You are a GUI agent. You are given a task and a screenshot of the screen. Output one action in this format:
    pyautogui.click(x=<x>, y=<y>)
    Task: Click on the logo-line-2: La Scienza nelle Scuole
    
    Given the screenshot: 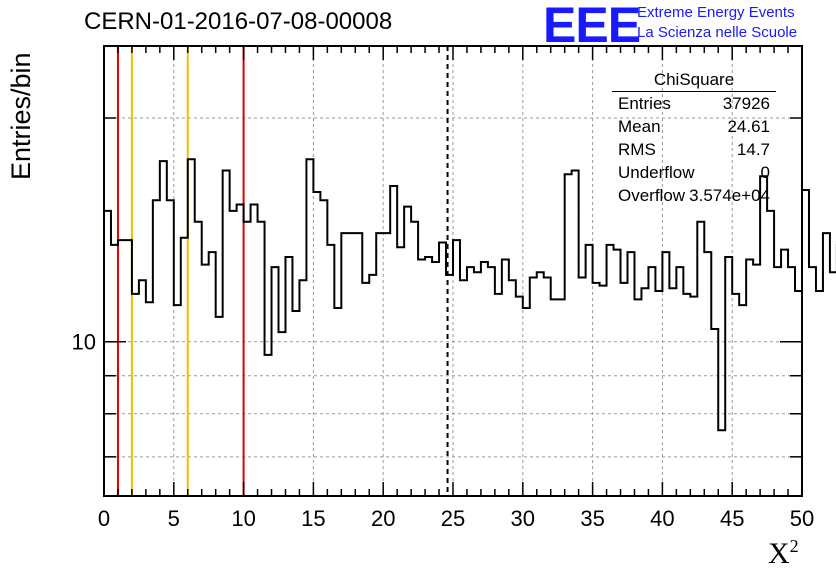 What is the action you would take?
    pyautogui.click(x=717, y=32)
    